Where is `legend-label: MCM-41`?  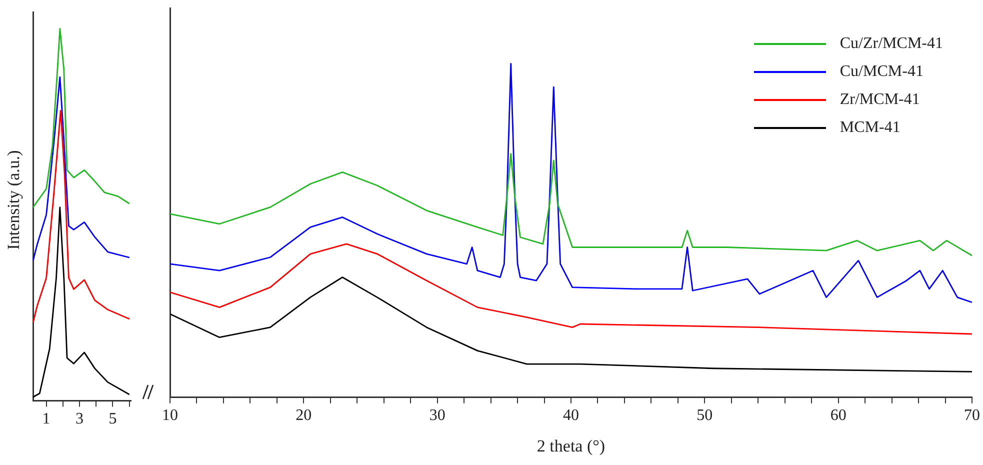
legend-label: MCM-41 is located at coordinates (870, 128).